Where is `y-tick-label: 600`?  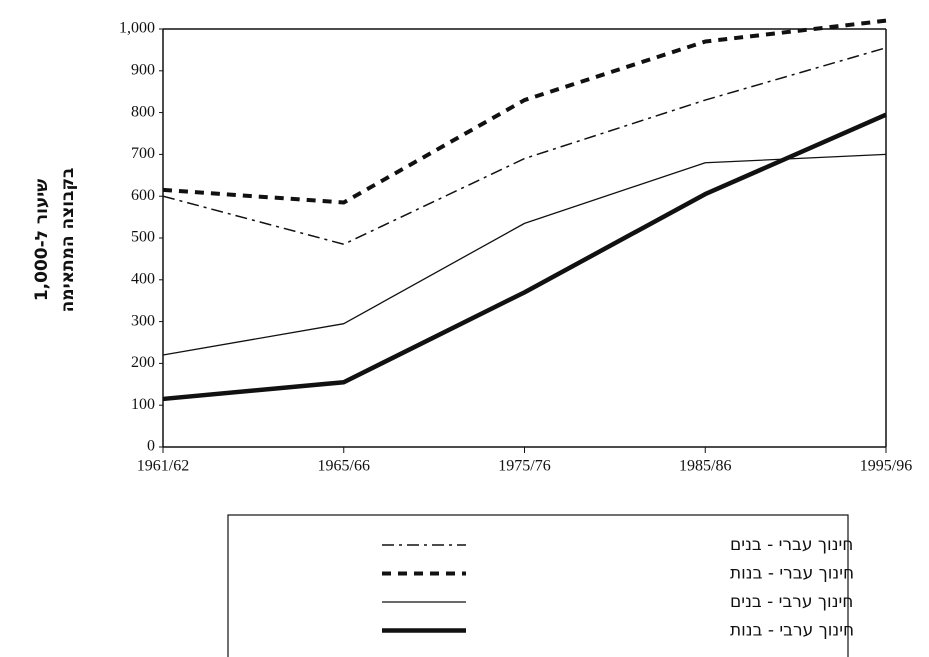 y-tick-label: 600 is located at coordinates (143, 195).